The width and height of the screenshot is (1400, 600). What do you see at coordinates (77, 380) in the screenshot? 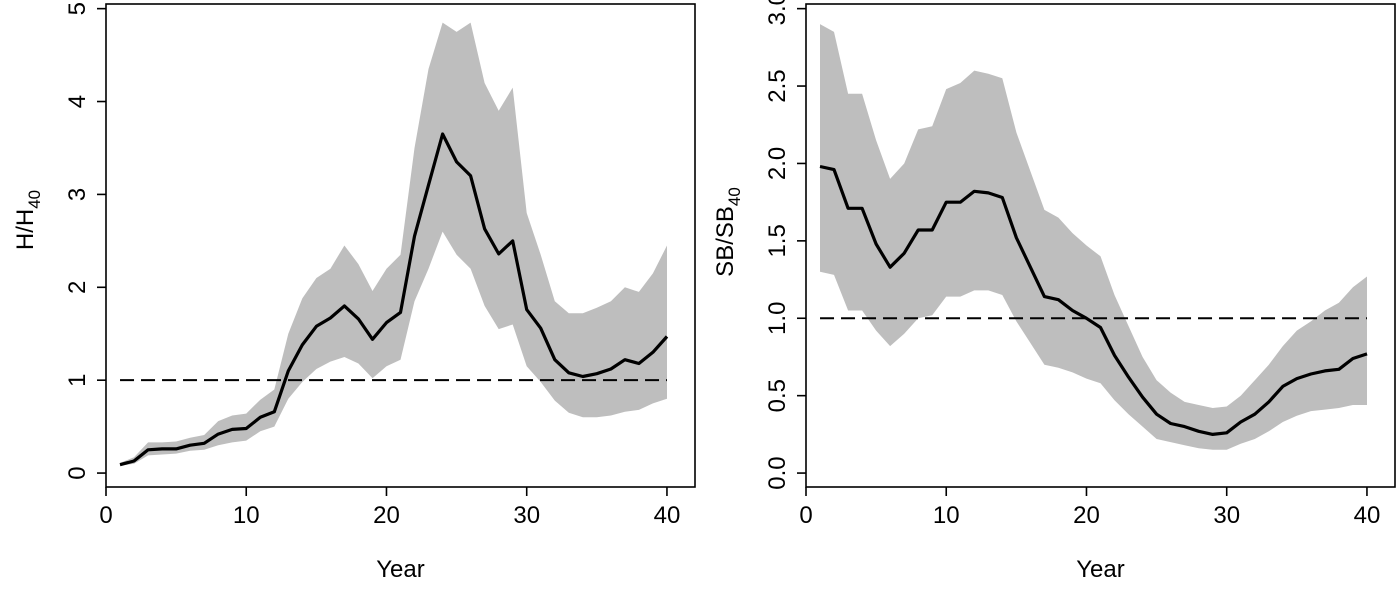
I see `y-tick-label: 1` at bounding box center [77, 380].